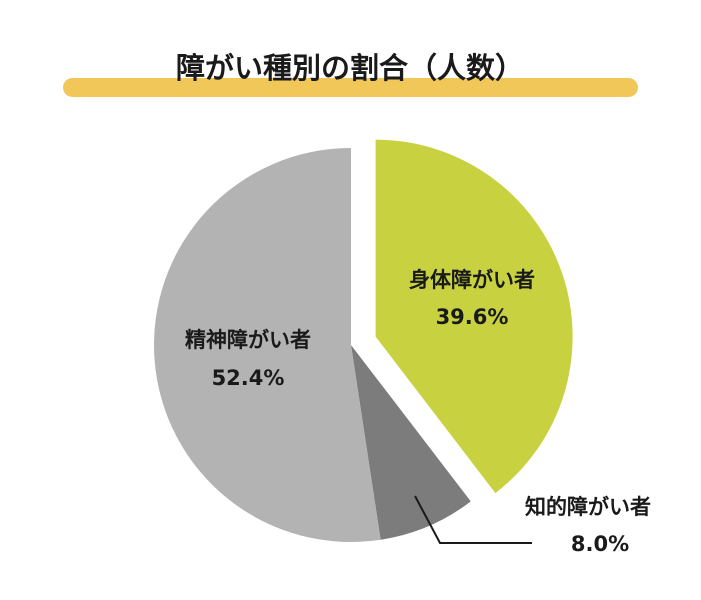 Image resolution: width=701 pixels, height=600 pixels. Describe the element at coordinates (588, 507) in the screenshot. I see `slice-label-intellectual: 知的障がい者` at that location.